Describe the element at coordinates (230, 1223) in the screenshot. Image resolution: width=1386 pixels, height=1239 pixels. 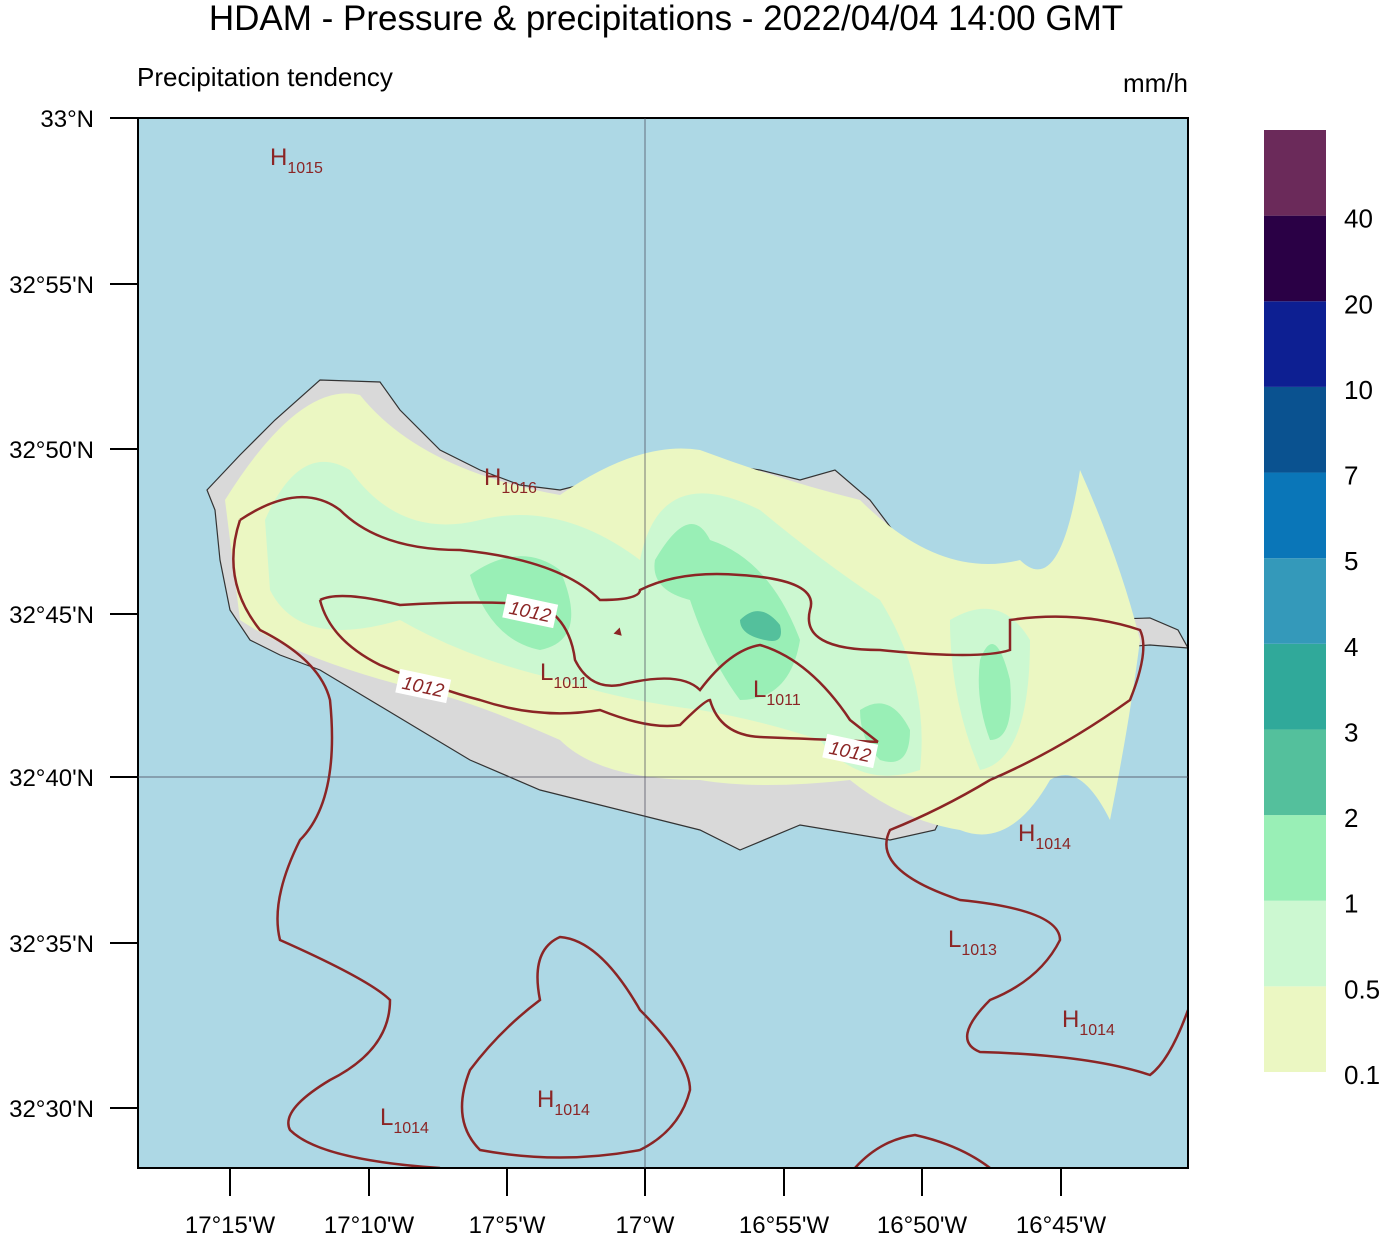
I see `lon-label: 17°15'W` at that location.